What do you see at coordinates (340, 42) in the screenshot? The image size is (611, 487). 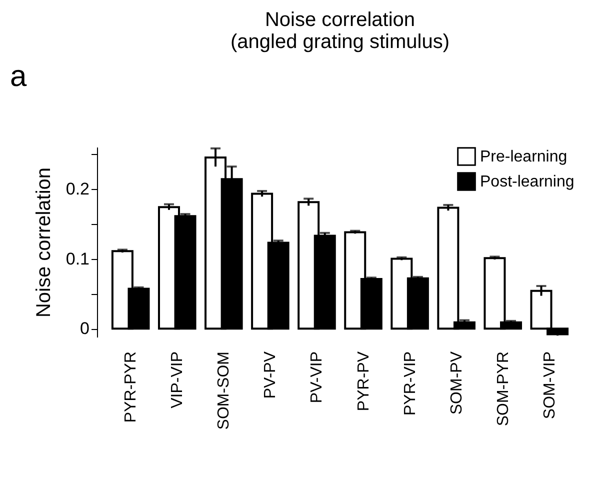 I see `chart-subtitle: (angled grating stimulus)` at bounding box center [340, 42].